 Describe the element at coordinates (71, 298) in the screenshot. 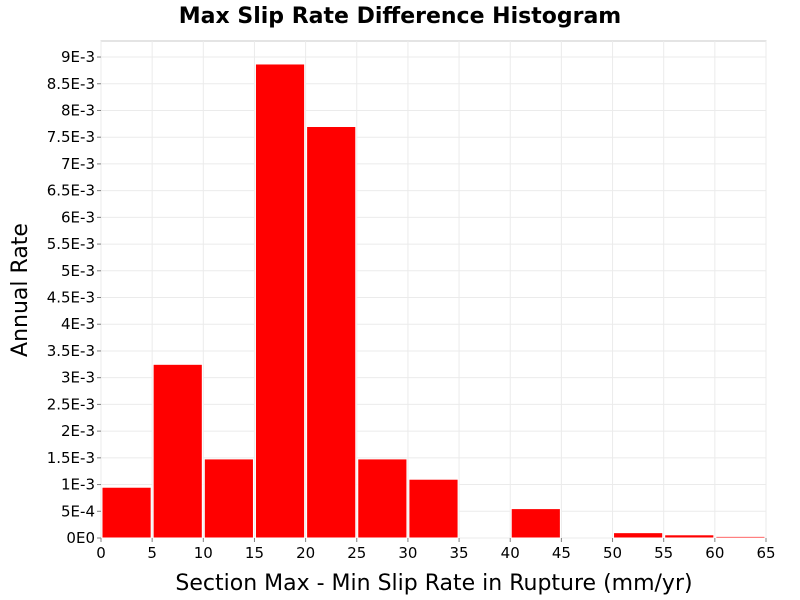

I see `y-tick-label: 4.5E-3` at that location.